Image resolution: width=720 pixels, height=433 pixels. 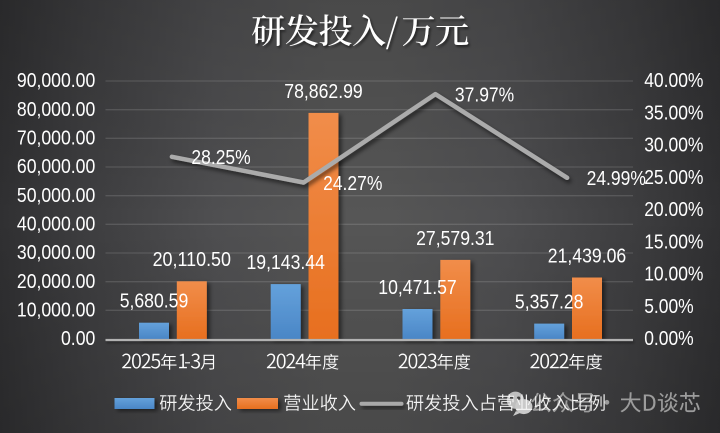 What do you see at coordinates (673, 242) in the screenshot?
I see `svg-text: 15.00%` at bounding box center [673, 242].